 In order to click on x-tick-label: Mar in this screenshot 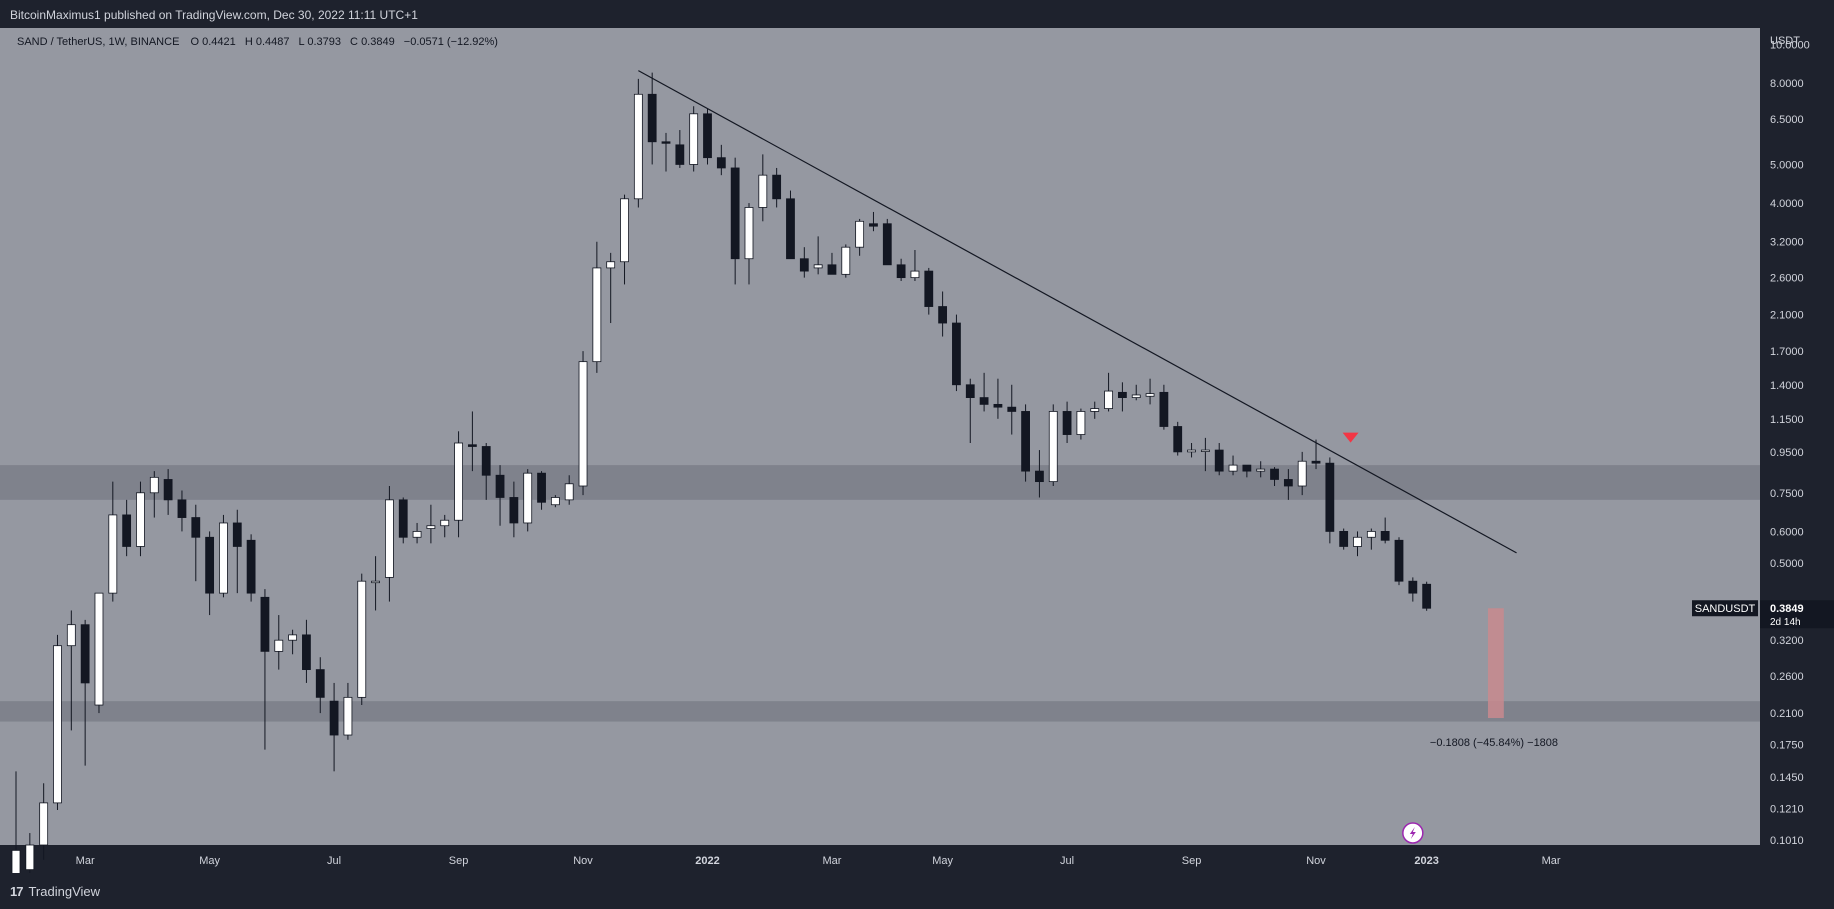, I will do `click(831, 861)`.